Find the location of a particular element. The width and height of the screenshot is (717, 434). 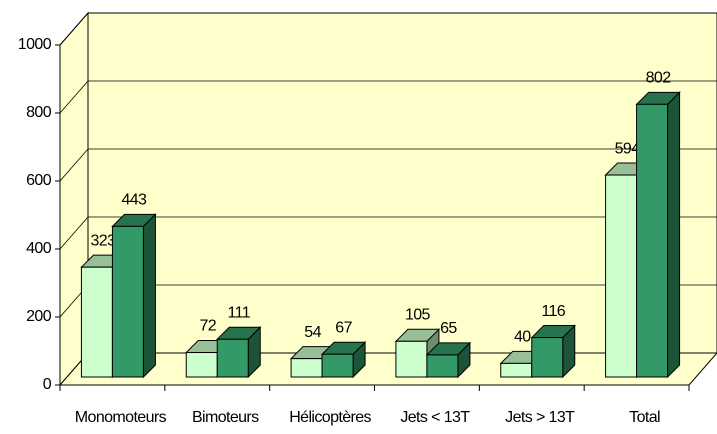

data-label: 323 is located at coordinates (103, 240).